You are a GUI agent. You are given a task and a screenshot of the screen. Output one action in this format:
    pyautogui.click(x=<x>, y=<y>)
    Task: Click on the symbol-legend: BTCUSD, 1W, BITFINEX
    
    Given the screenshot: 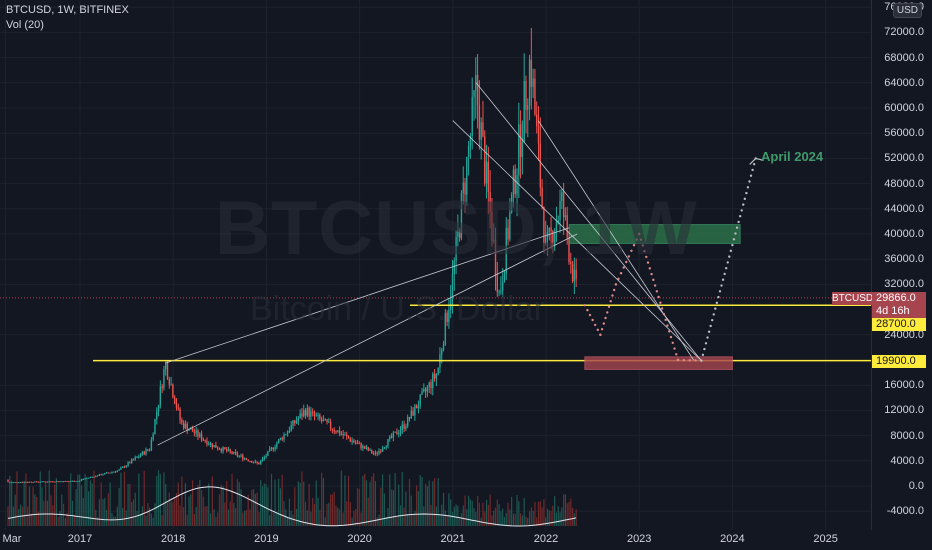 What is the action you would take?
    pyautogui.click(x=67, y=10)
    